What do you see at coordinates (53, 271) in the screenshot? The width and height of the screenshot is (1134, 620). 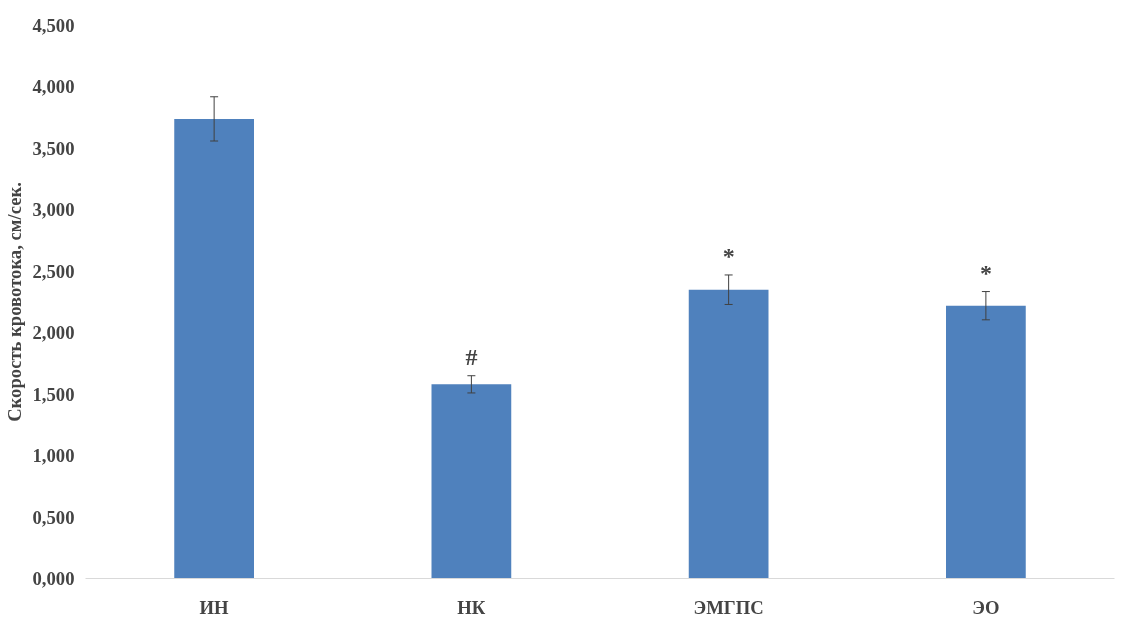 I see `y-tick-label: 2,500` at bounding box center [53, 271].